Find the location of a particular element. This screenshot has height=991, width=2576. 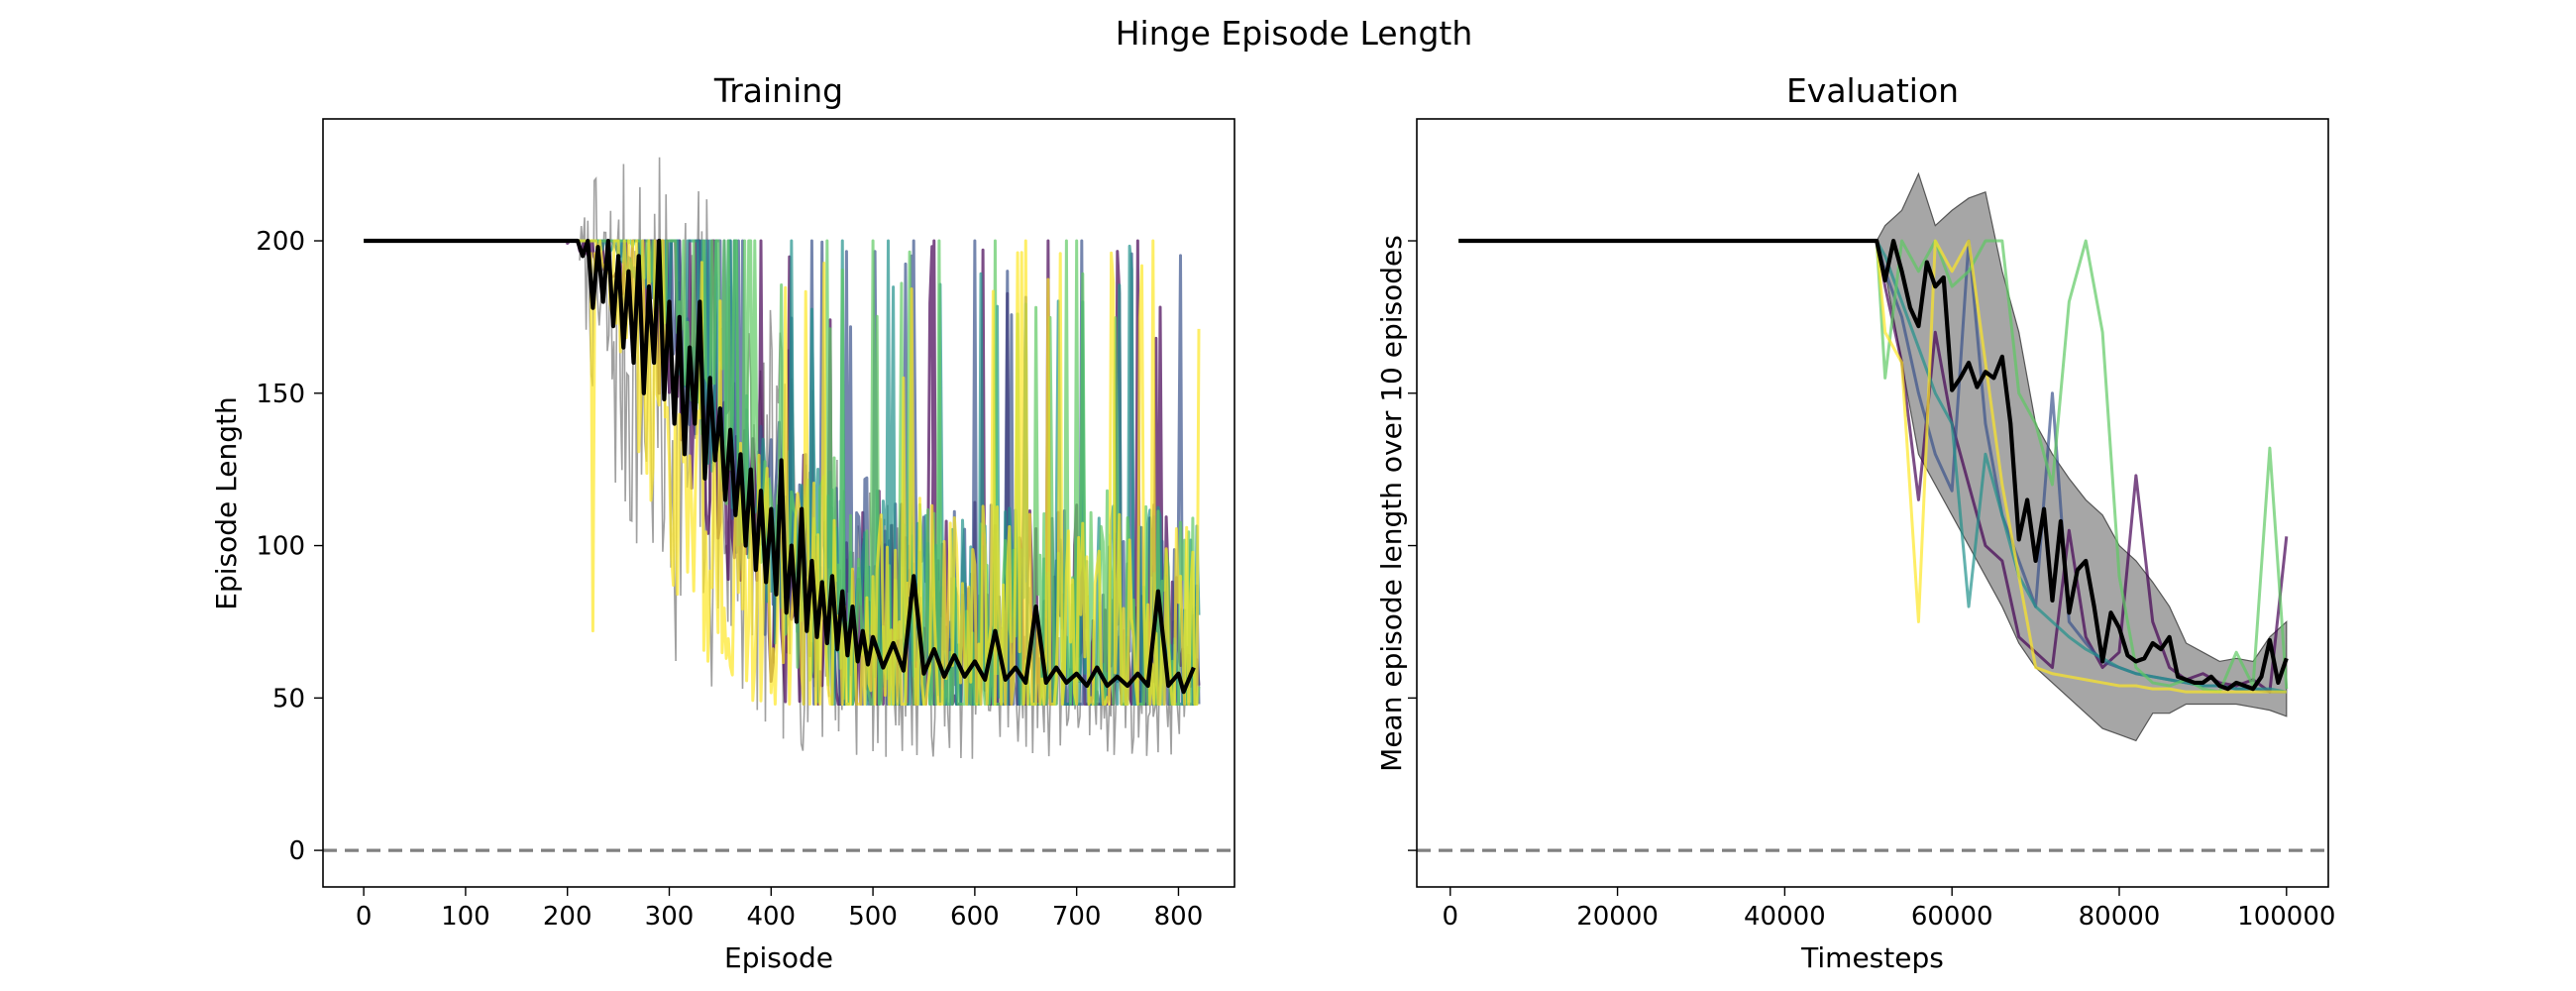

evaluation-mean-line is located at coordinates (1874, 465).